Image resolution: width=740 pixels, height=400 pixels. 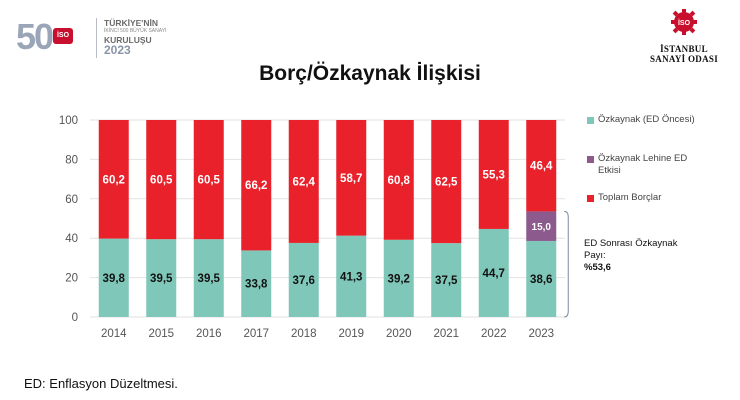 I want to click on data-label: 58,7, so click(x=351, y=179).